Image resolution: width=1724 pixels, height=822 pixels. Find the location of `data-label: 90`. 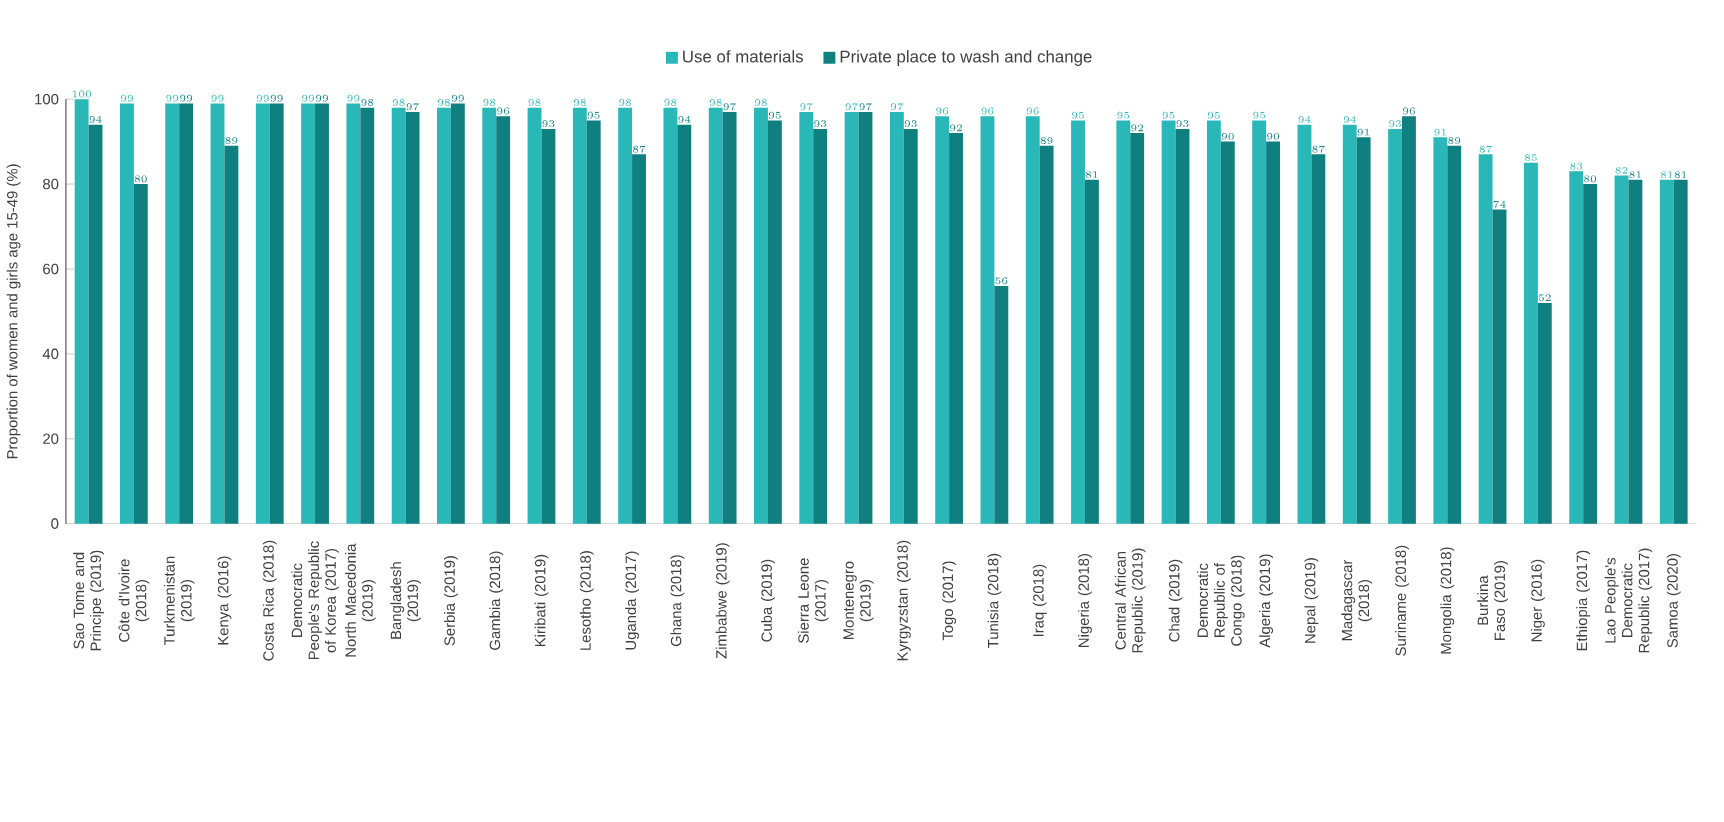

data-label: 90 is located at coordinates (1273, 136).